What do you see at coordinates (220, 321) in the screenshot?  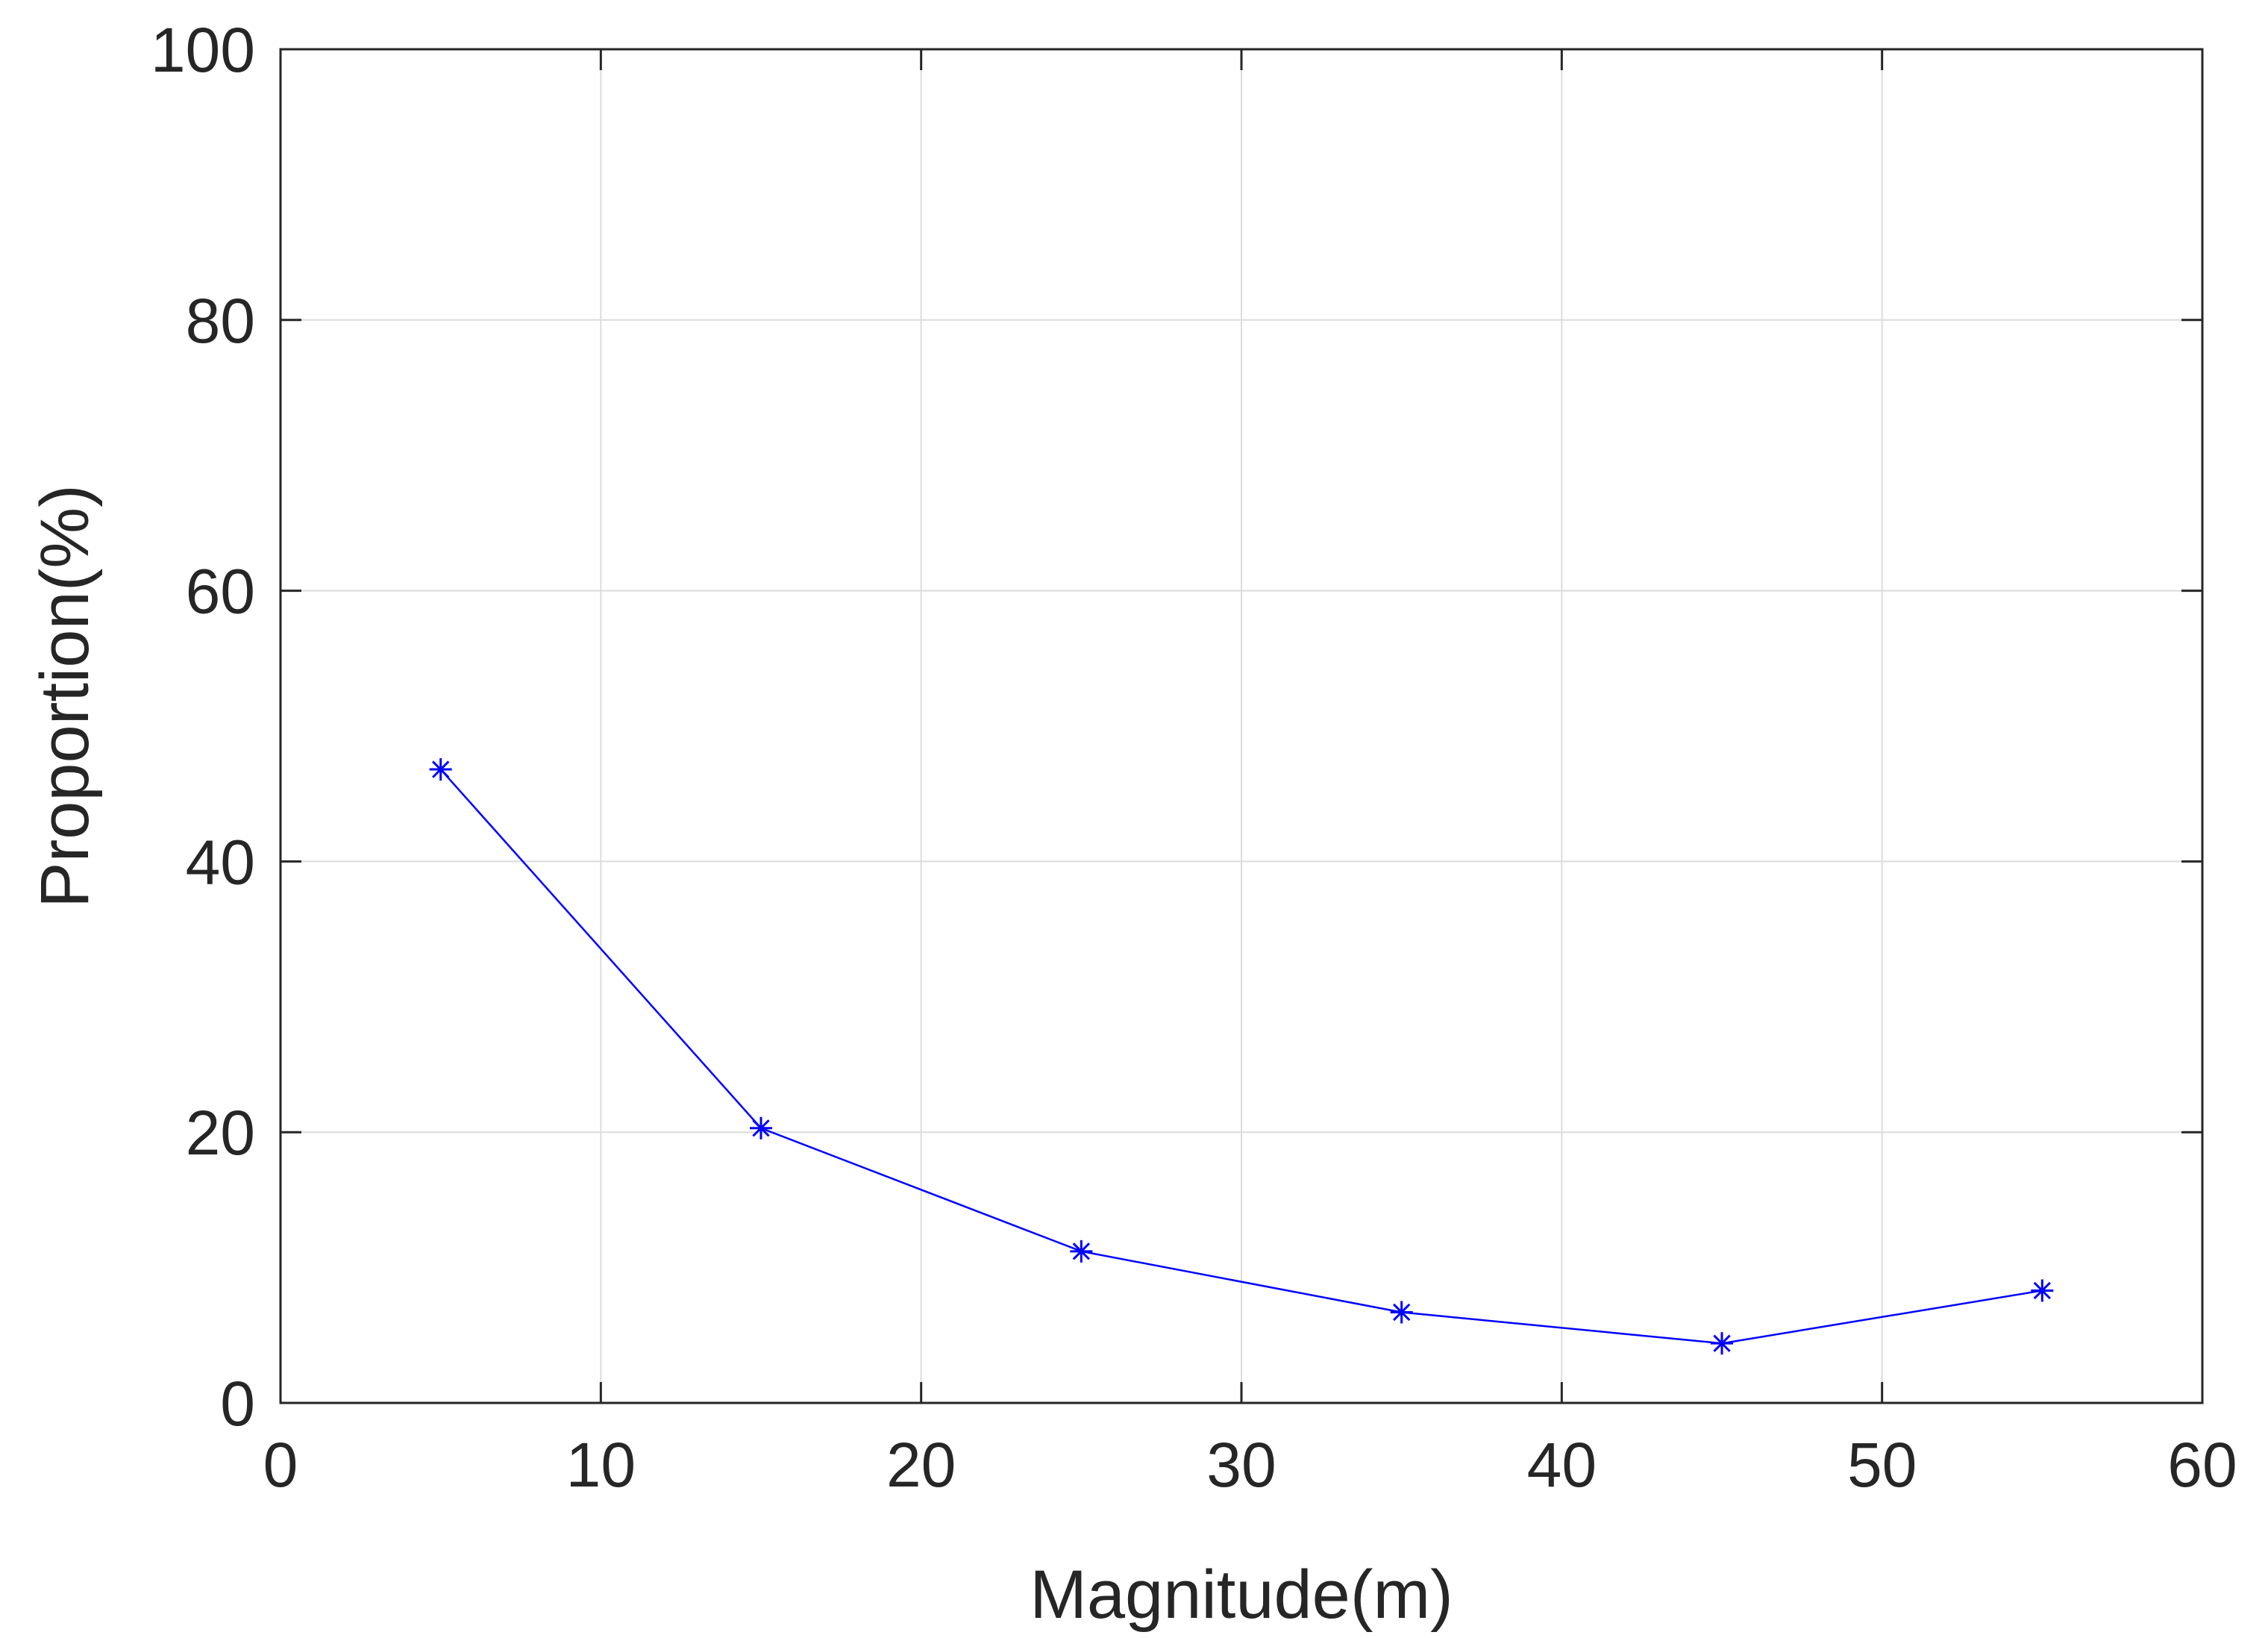 I see `y-tick-label: 80` at bounding box center [220, 321].